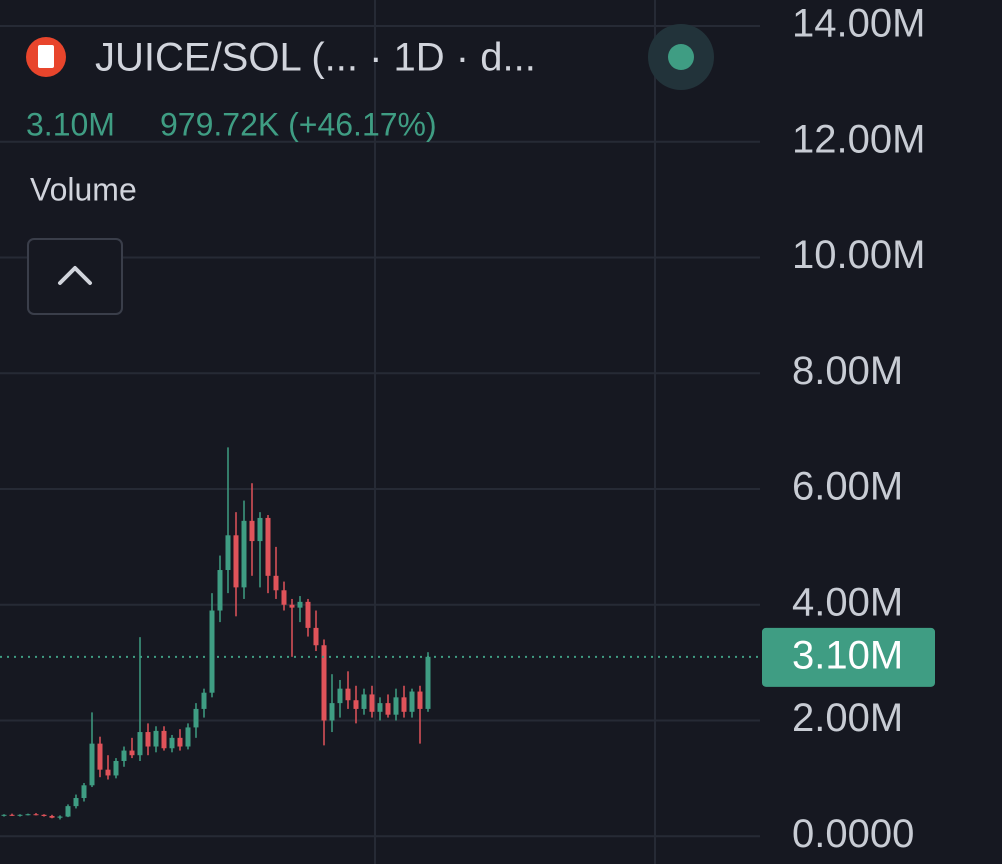 The height and width of the screenshot is (864, 1002). I want to click on legend-value: 3.10M, so click(70, 124).